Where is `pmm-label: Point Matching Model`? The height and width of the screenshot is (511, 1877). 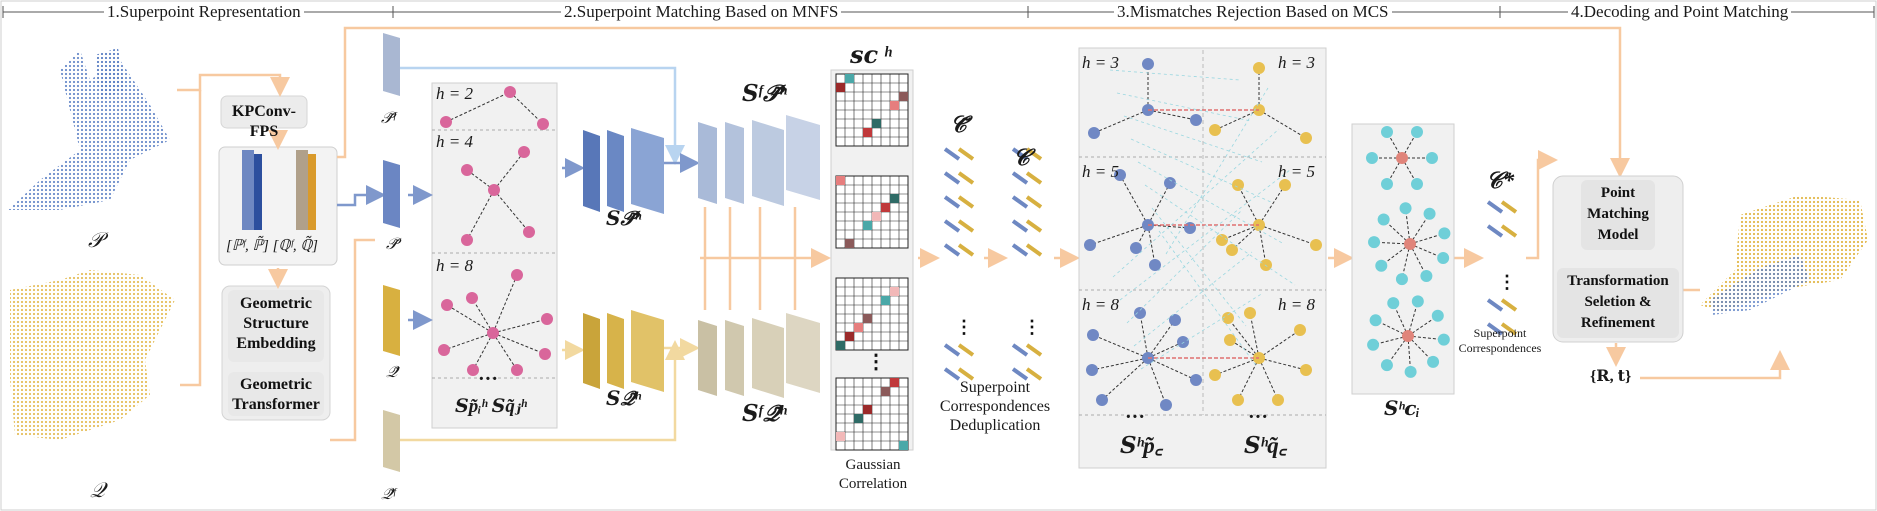
pmm-label: Point Matching Model is located at coordinates (1618, 214).